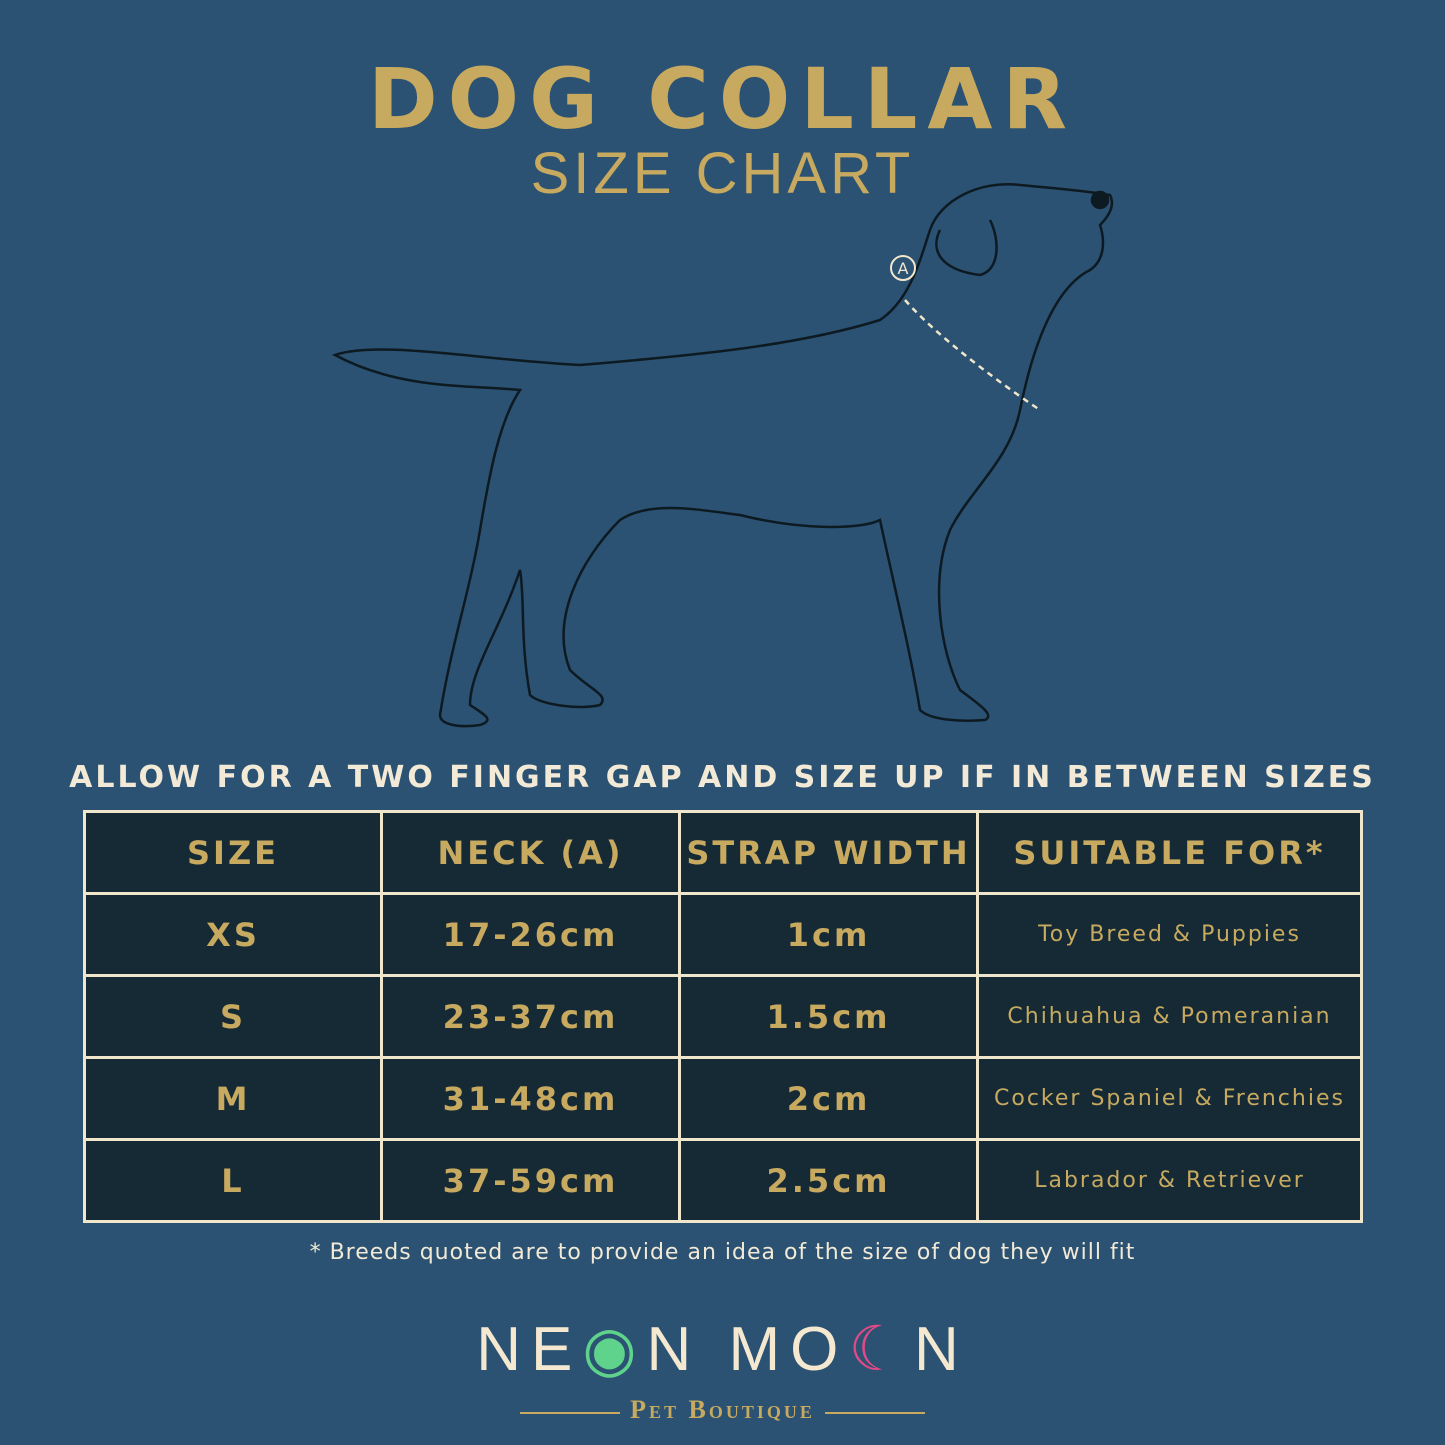 The image size is (1445, 1445). Describe the element at coordinates (529, 1349) in the screenshot. I see `logo-text: NE` at that location.